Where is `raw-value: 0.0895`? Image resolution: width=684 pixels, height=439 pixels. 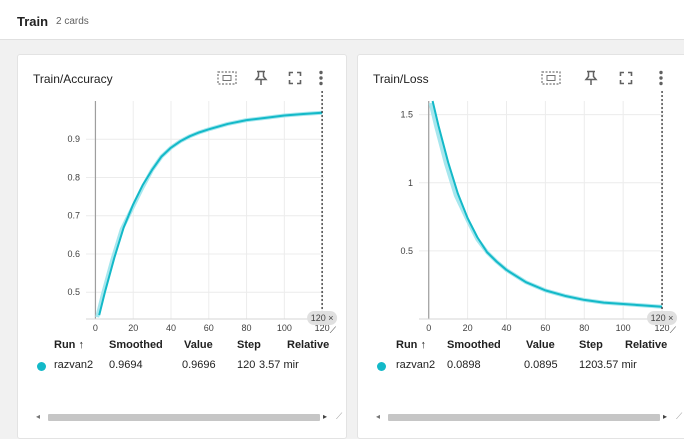 raw-value: 0.0895 is located at coordinates (541, 365).